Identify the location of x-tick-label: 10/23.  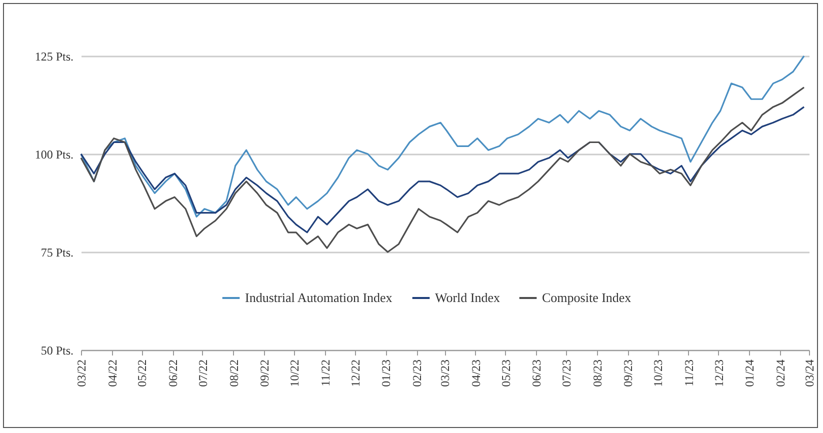
(658, 373).